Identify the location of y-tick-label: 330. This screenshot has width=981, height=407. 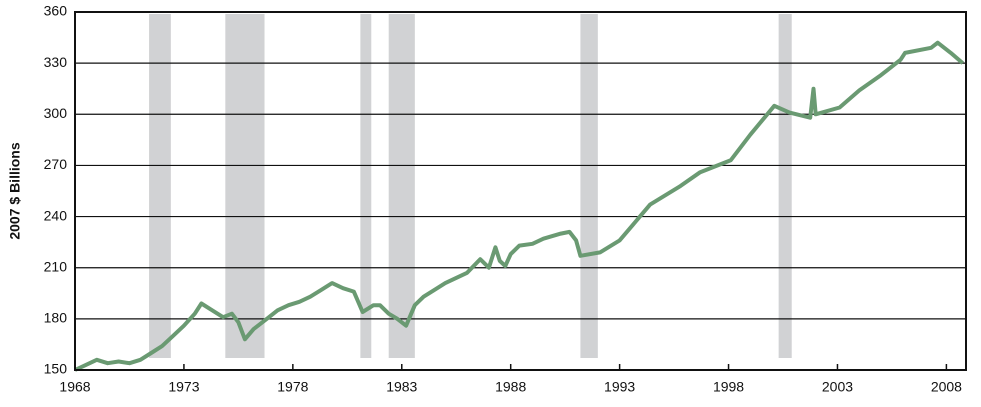
(56, 62).